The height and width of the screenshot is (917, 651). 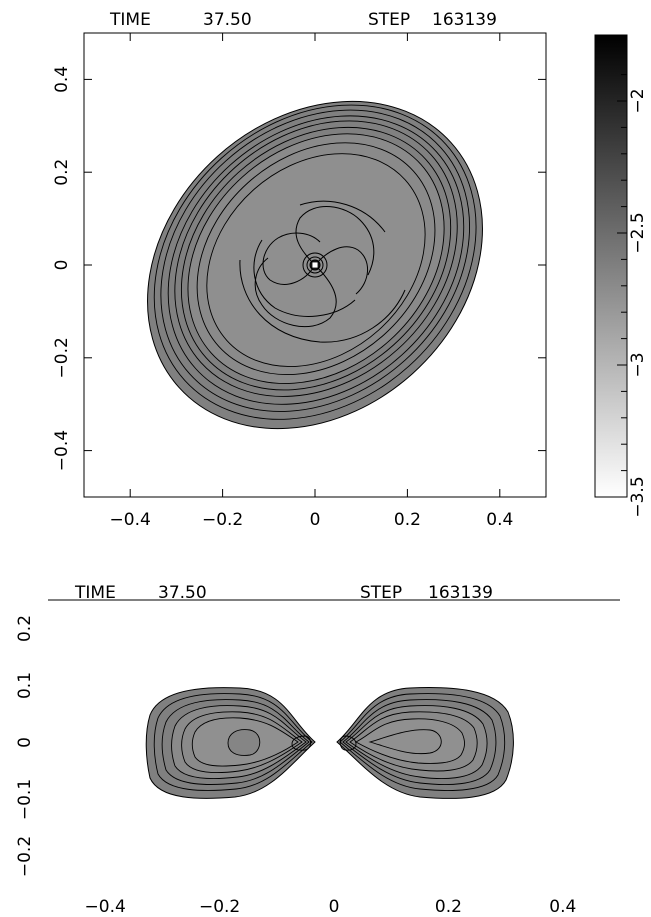 What do you see at coordinates (329, 743) in the screenshot?
I see `edge-on-disk` at bounding box center [329, 743].